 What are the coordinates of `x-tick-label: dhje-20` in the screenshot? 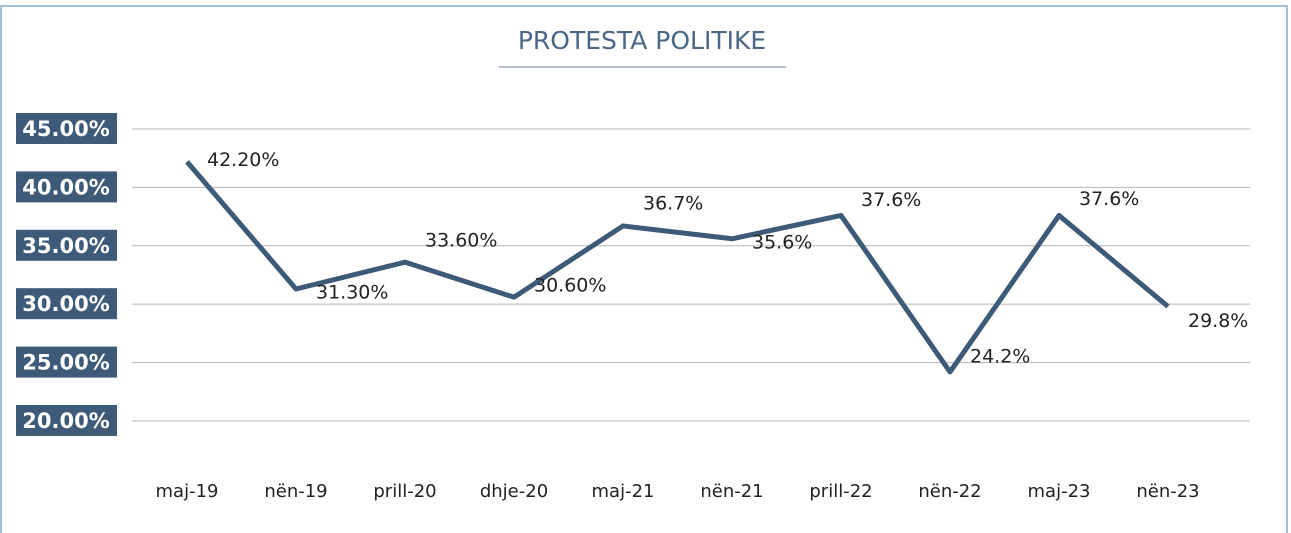 It's located at (514, 491).